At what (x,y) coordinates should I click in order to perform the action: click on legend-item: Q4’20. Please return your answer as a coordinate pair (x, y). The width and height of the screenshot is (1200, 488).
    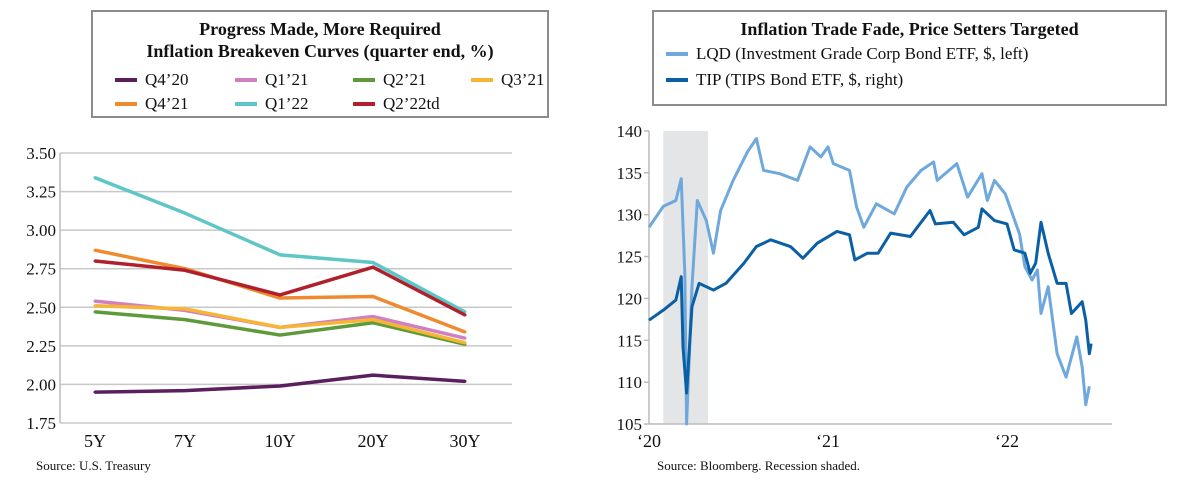
    Looking at the image, I should click on (151, 80).